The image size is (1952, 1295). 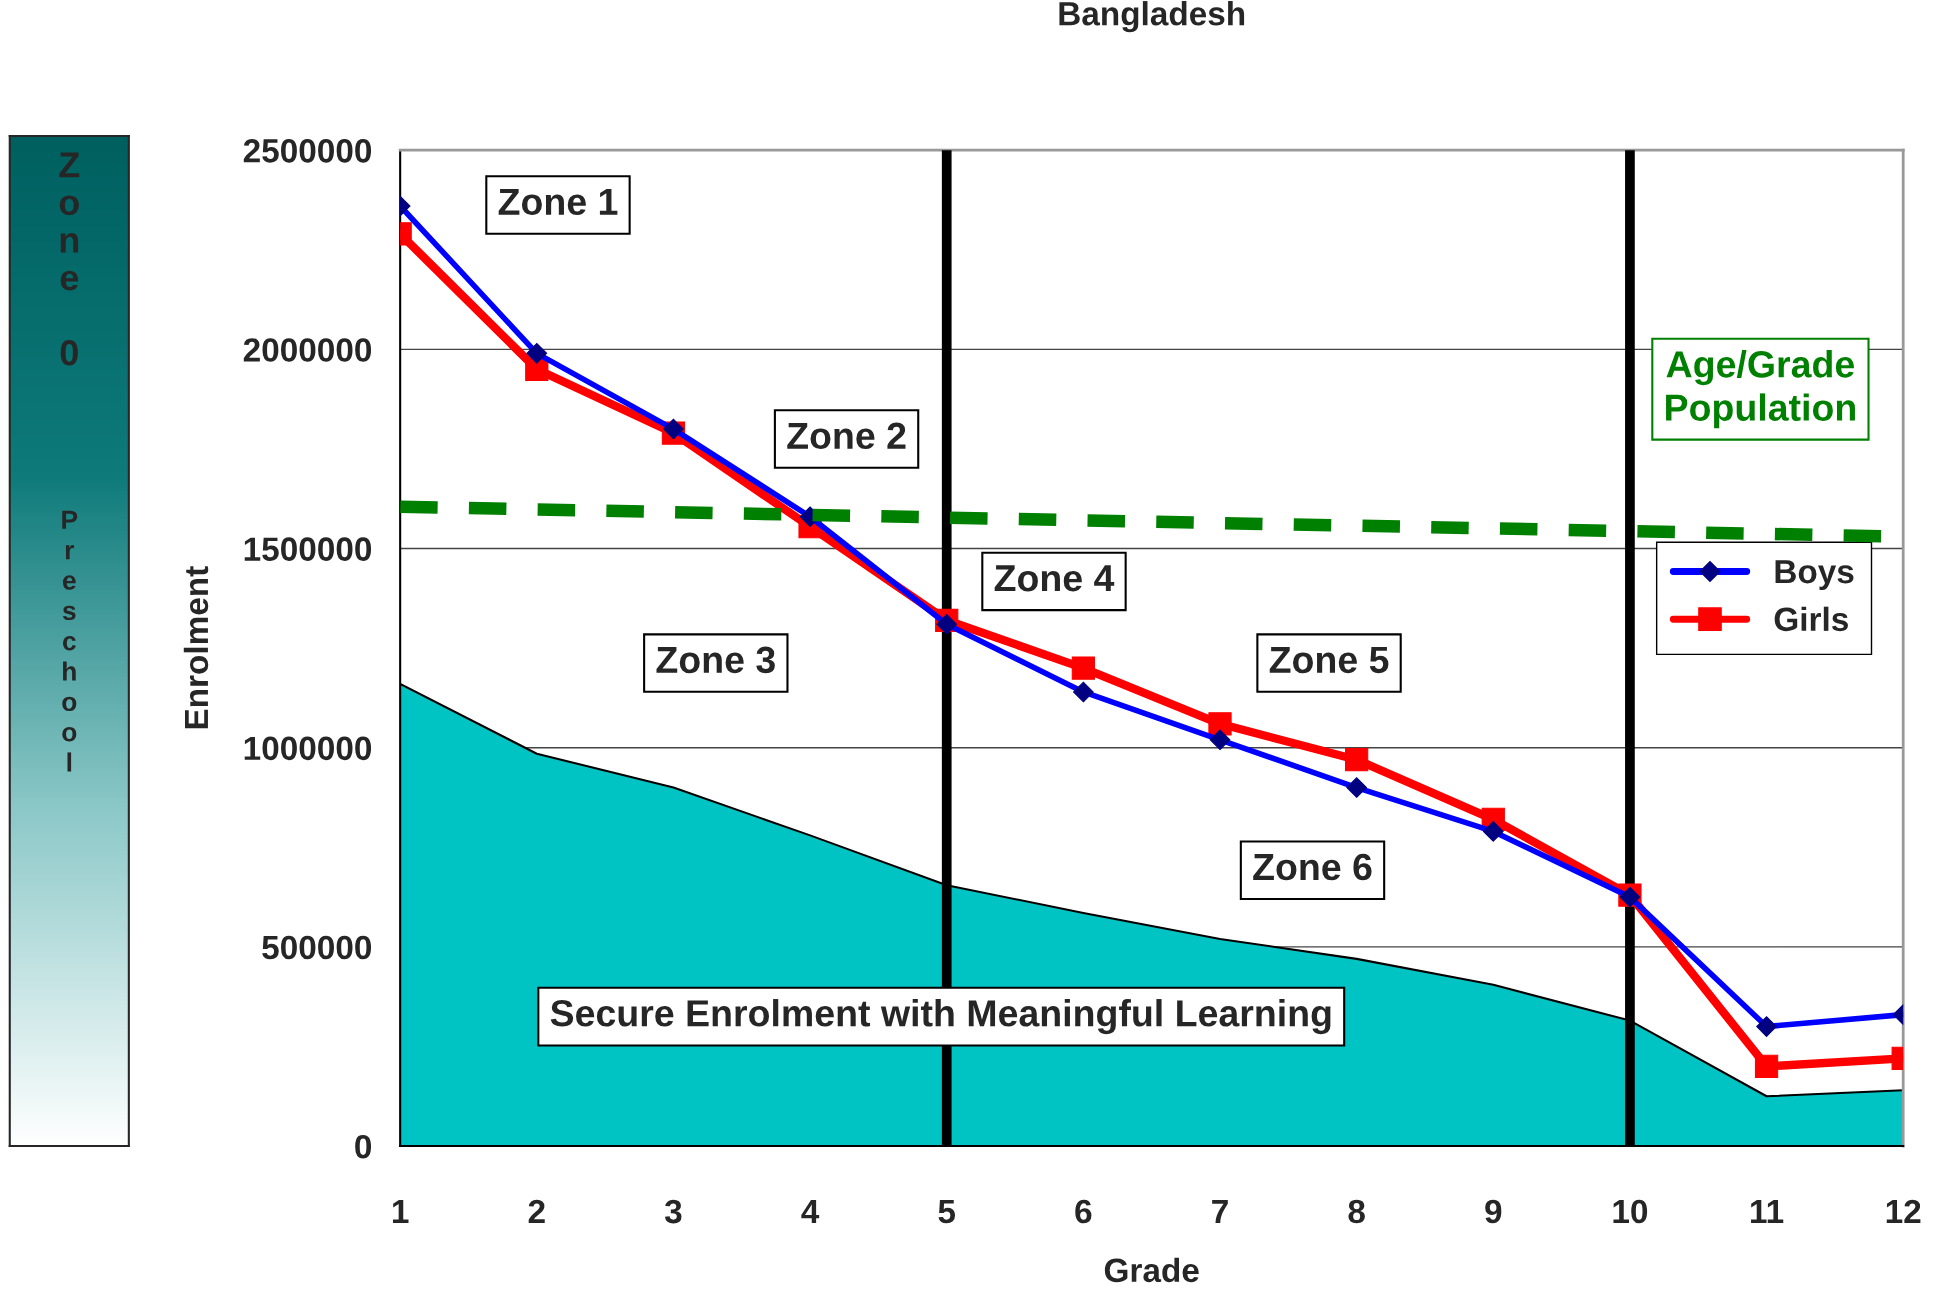 I want to click on legend-label: Girls, so click(x=1811, y=619).